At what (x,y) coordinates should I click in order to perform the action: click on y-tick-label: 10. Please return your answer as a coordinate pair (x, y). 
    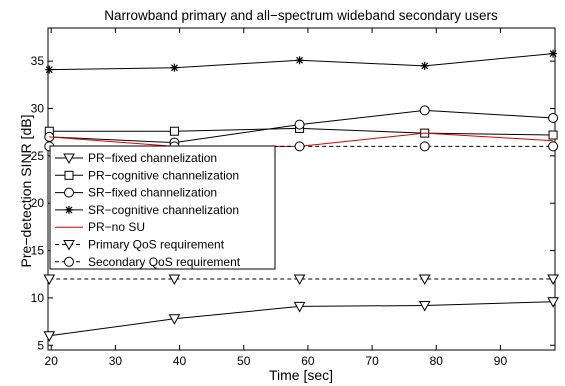
    Looking at the image, I should click on (38, 298).